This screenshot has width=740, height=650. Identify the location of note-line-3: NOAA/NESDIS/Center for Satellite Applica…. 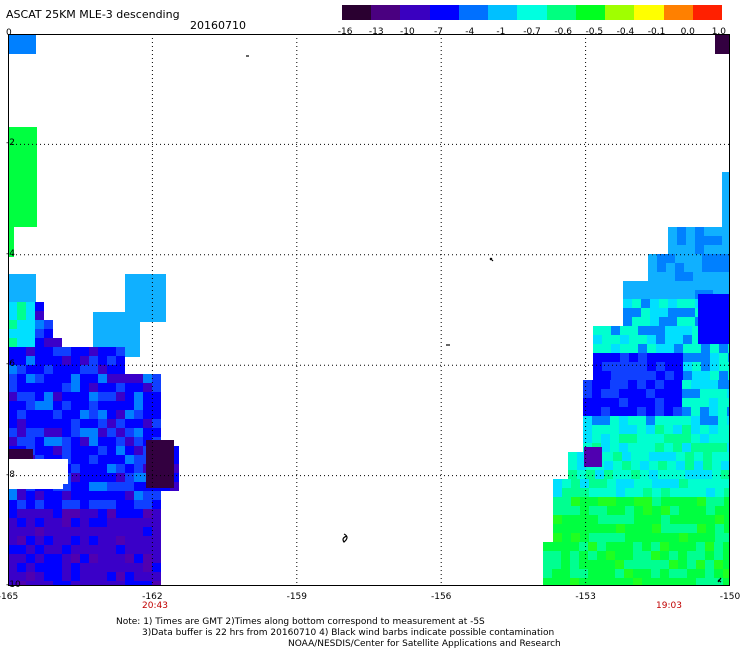
(424, 644).